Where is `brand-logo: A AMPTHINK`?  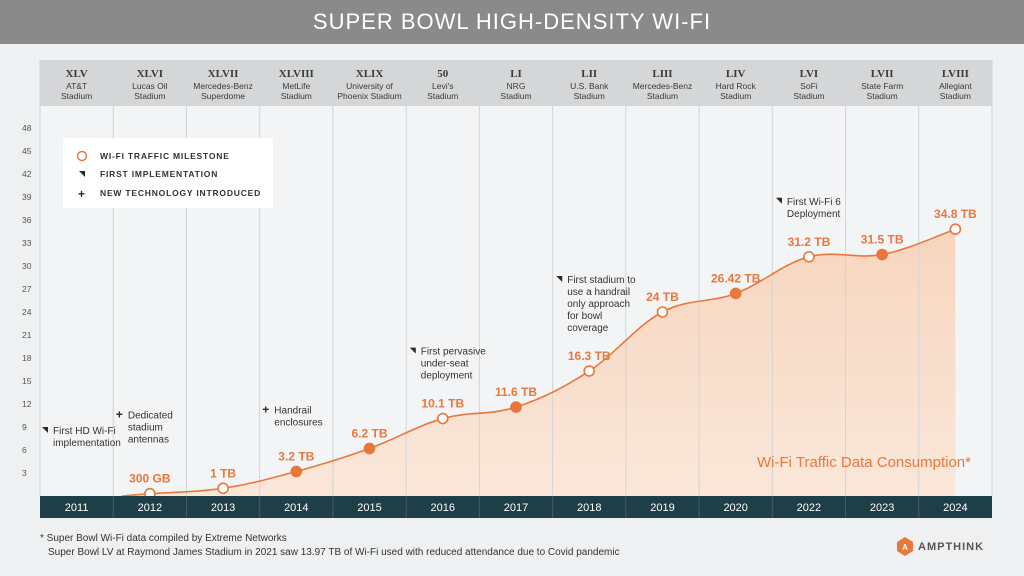 brand-logo: A AMPTHINK is located at coordinates (940, 546).